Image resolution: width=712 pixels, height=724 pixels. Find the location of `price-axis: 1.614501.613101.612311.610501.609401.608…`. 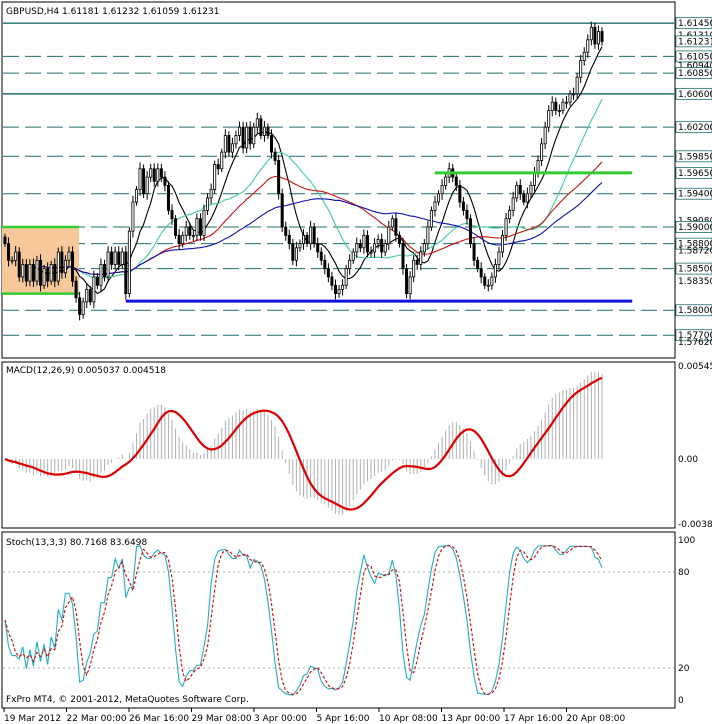

price-axis: 1.614501.613101.612311.610501.609401.608… is located at coordinates (693, 182).